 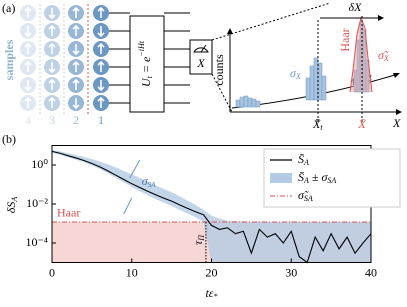 I want to click on legend-swatch, so click(x=281, y=178).